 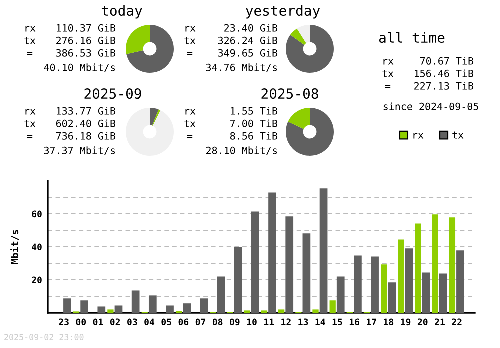 I want to click on text: 156.46 TiB, so click(x=444, y=74).